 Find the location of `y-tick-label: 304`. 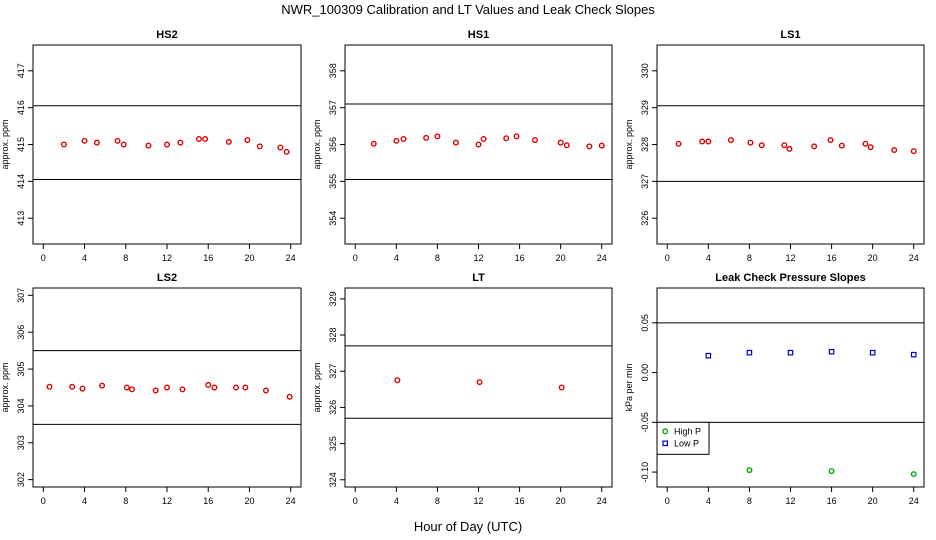

y-tick-label: 304 is located at coordinates (21, 405).